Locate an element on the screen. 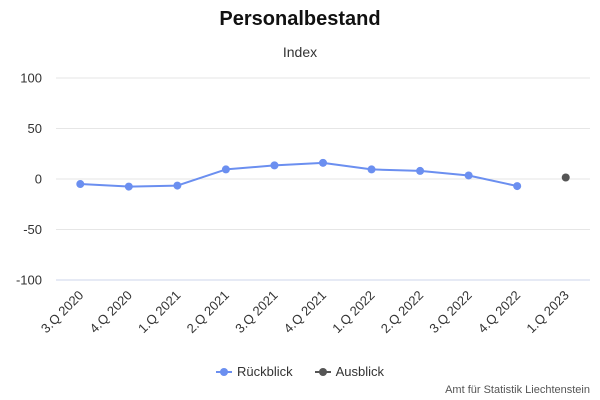  y-axis-tick-labels: 100 50 0 -50 -100 is located at coordinates (29, 179).